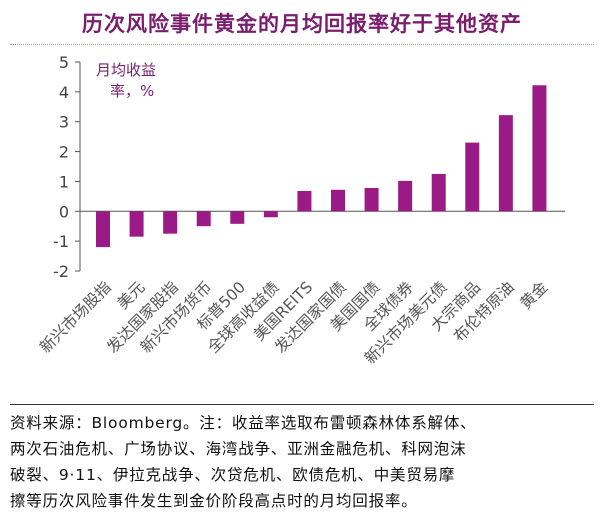 The width and height of the screenshot is (604, 528). Describe the element at coordinates (61, 241) in the screenshot. I see `y-tick-label: -1` at that location.